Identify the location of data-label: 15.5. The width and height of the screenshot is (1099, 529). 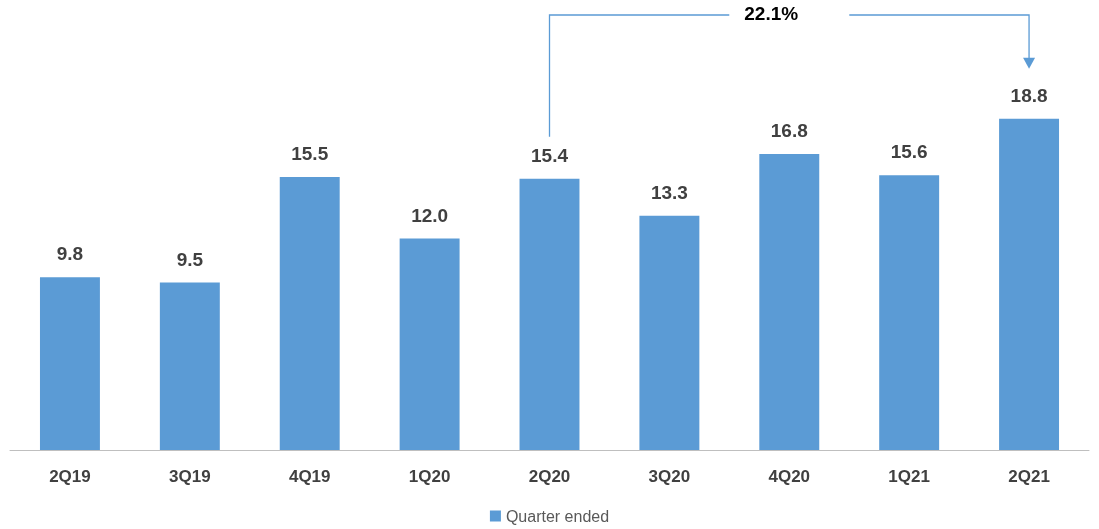
(310, 153).